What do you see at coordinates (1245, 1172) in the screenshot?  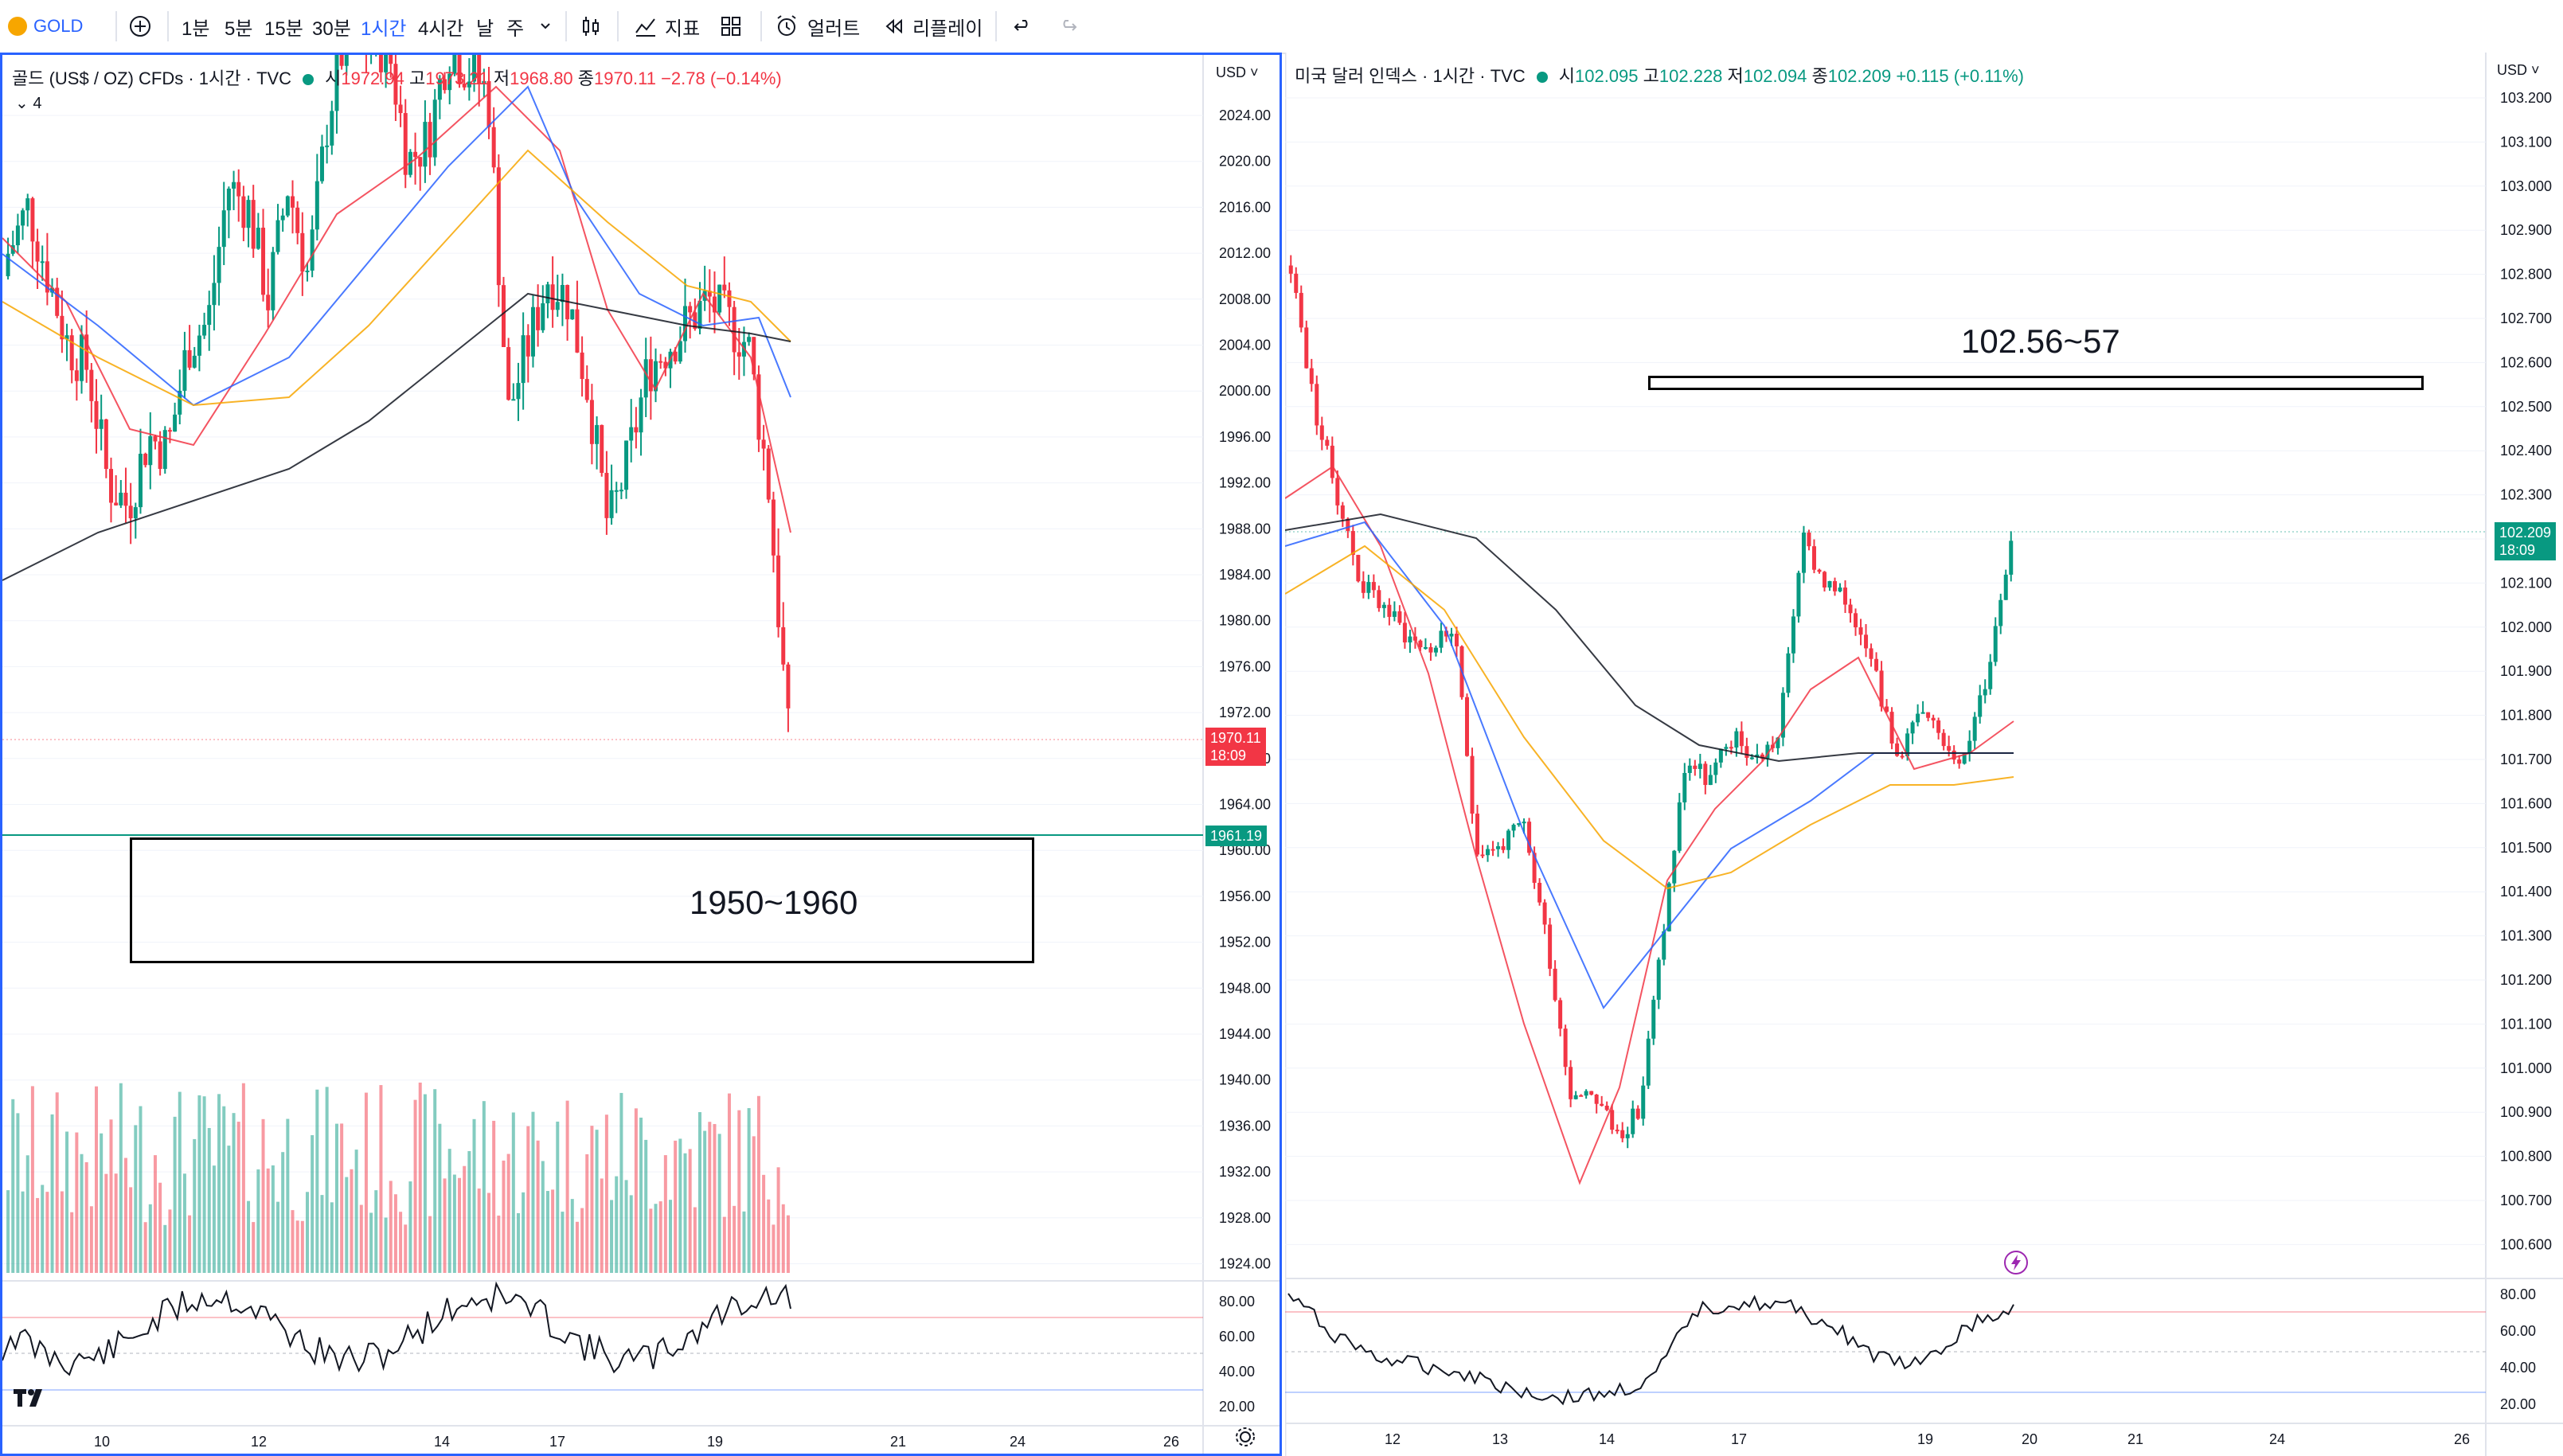 I see `price-tick-label: 1932.00` at bounding box center [1245, 1172].